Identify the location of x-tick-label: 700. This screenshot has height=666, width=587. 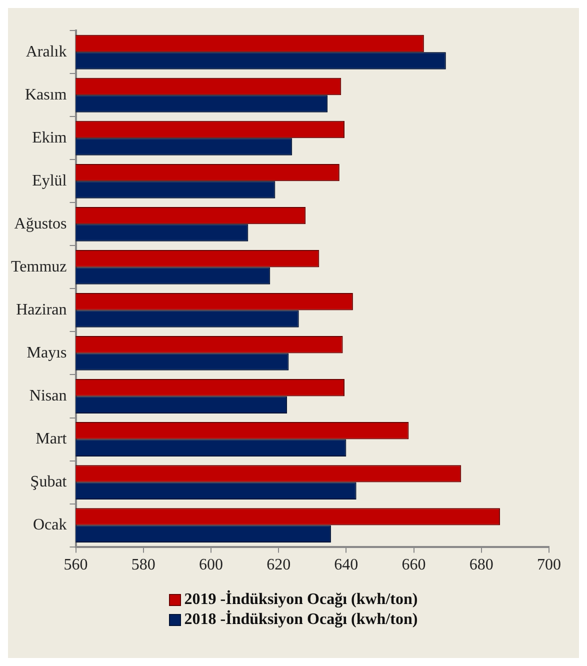
(549, 565).